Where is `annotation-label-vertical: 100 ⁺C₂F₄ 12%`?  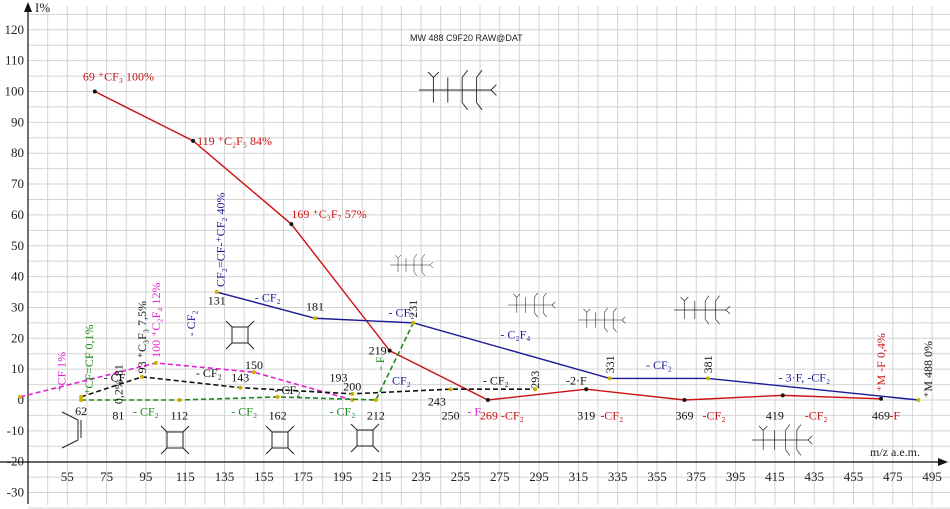
annotation-label-vertical: 100 ⁺C₂F₄ 12% is located at coordinates (156, 320).